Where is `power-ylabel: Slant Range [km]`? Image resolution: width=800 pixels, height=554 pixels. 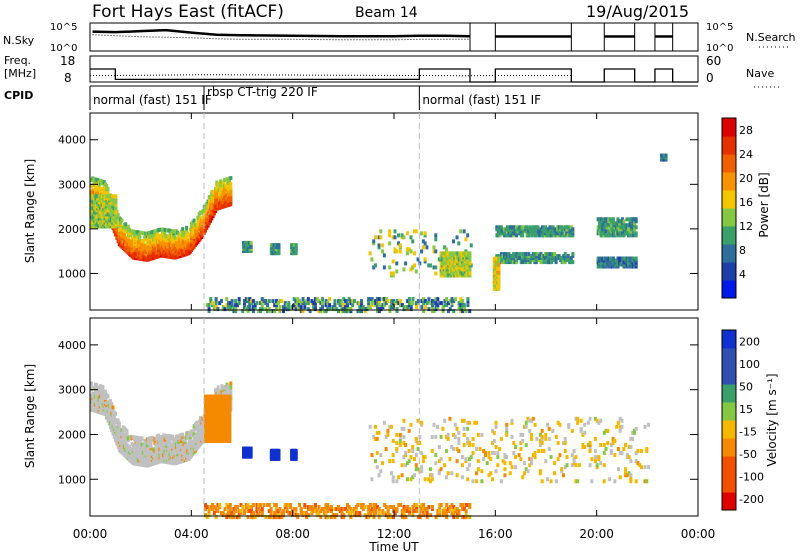
power-ylabel: Slant Range [km] is located at coordinates (30, 211).